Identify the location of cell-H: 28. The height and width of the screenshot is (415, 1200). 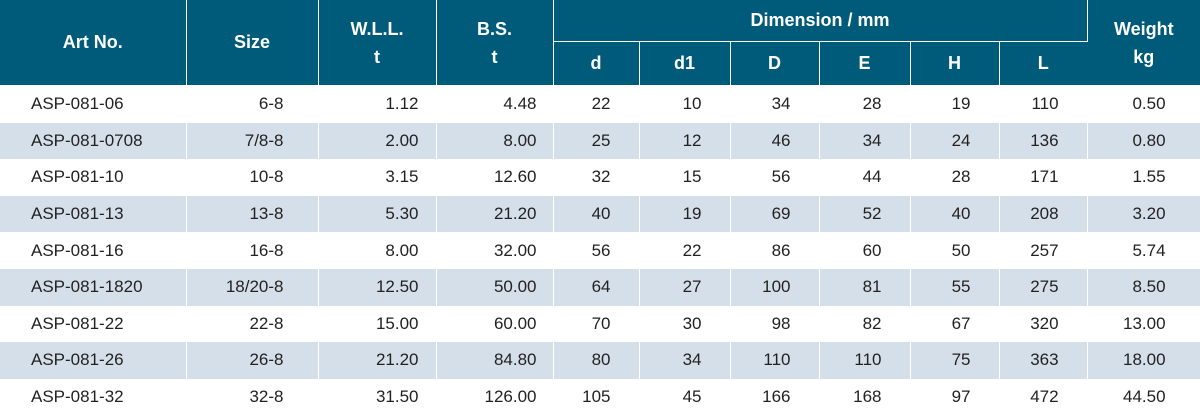
(954, 177).